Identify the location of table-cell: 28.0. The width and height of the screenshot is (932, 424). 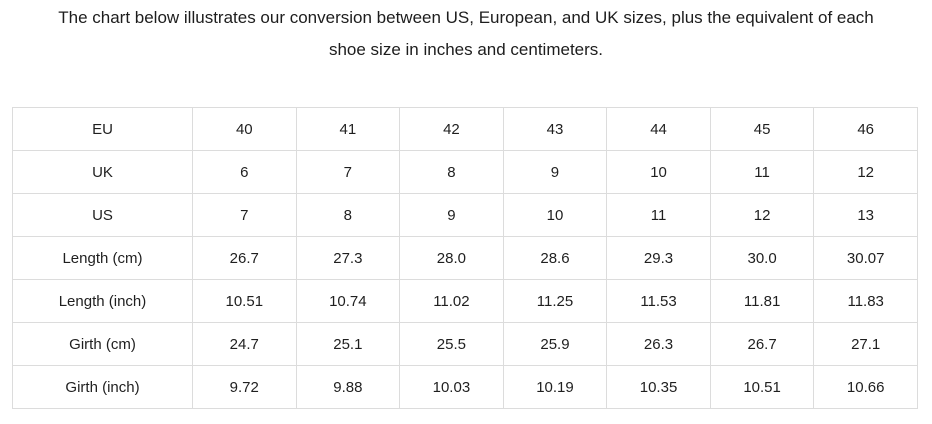
(451, 258).